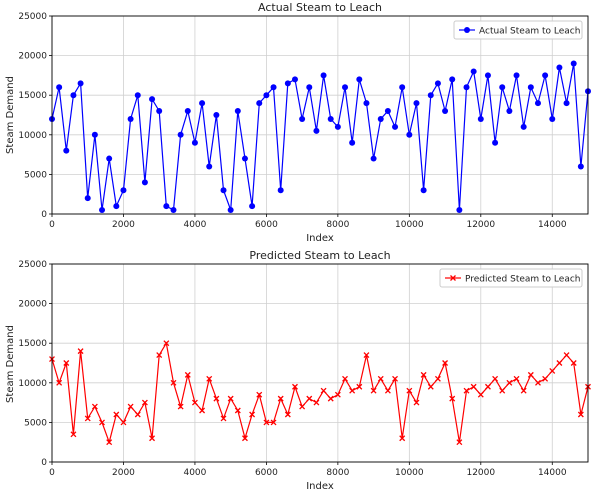  I want to click on x-tick-label: 8000, so click(337, 473).